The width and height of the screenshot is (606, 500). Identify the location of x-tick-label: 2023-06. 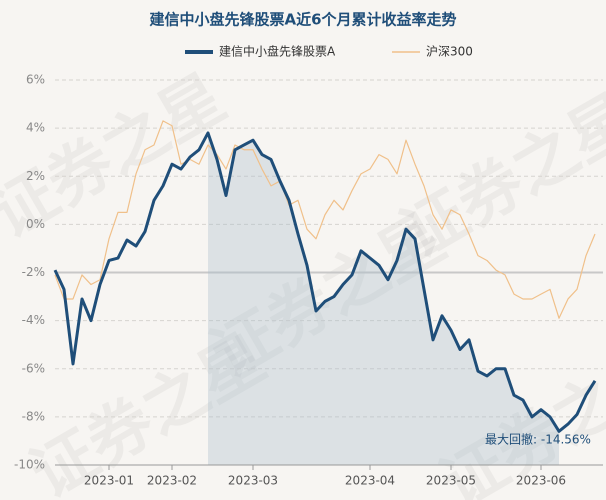
(541, 481).